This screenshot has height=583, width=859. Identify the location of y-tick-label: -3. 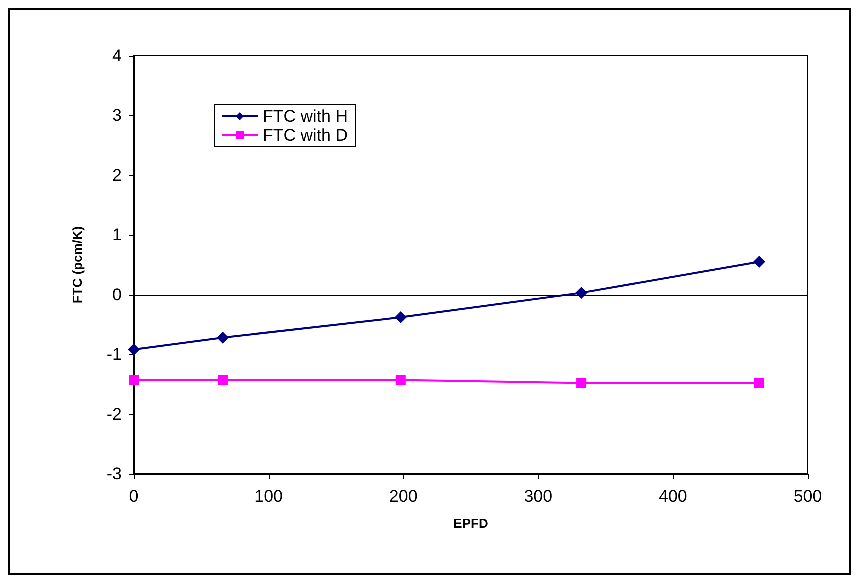
(114, 474).